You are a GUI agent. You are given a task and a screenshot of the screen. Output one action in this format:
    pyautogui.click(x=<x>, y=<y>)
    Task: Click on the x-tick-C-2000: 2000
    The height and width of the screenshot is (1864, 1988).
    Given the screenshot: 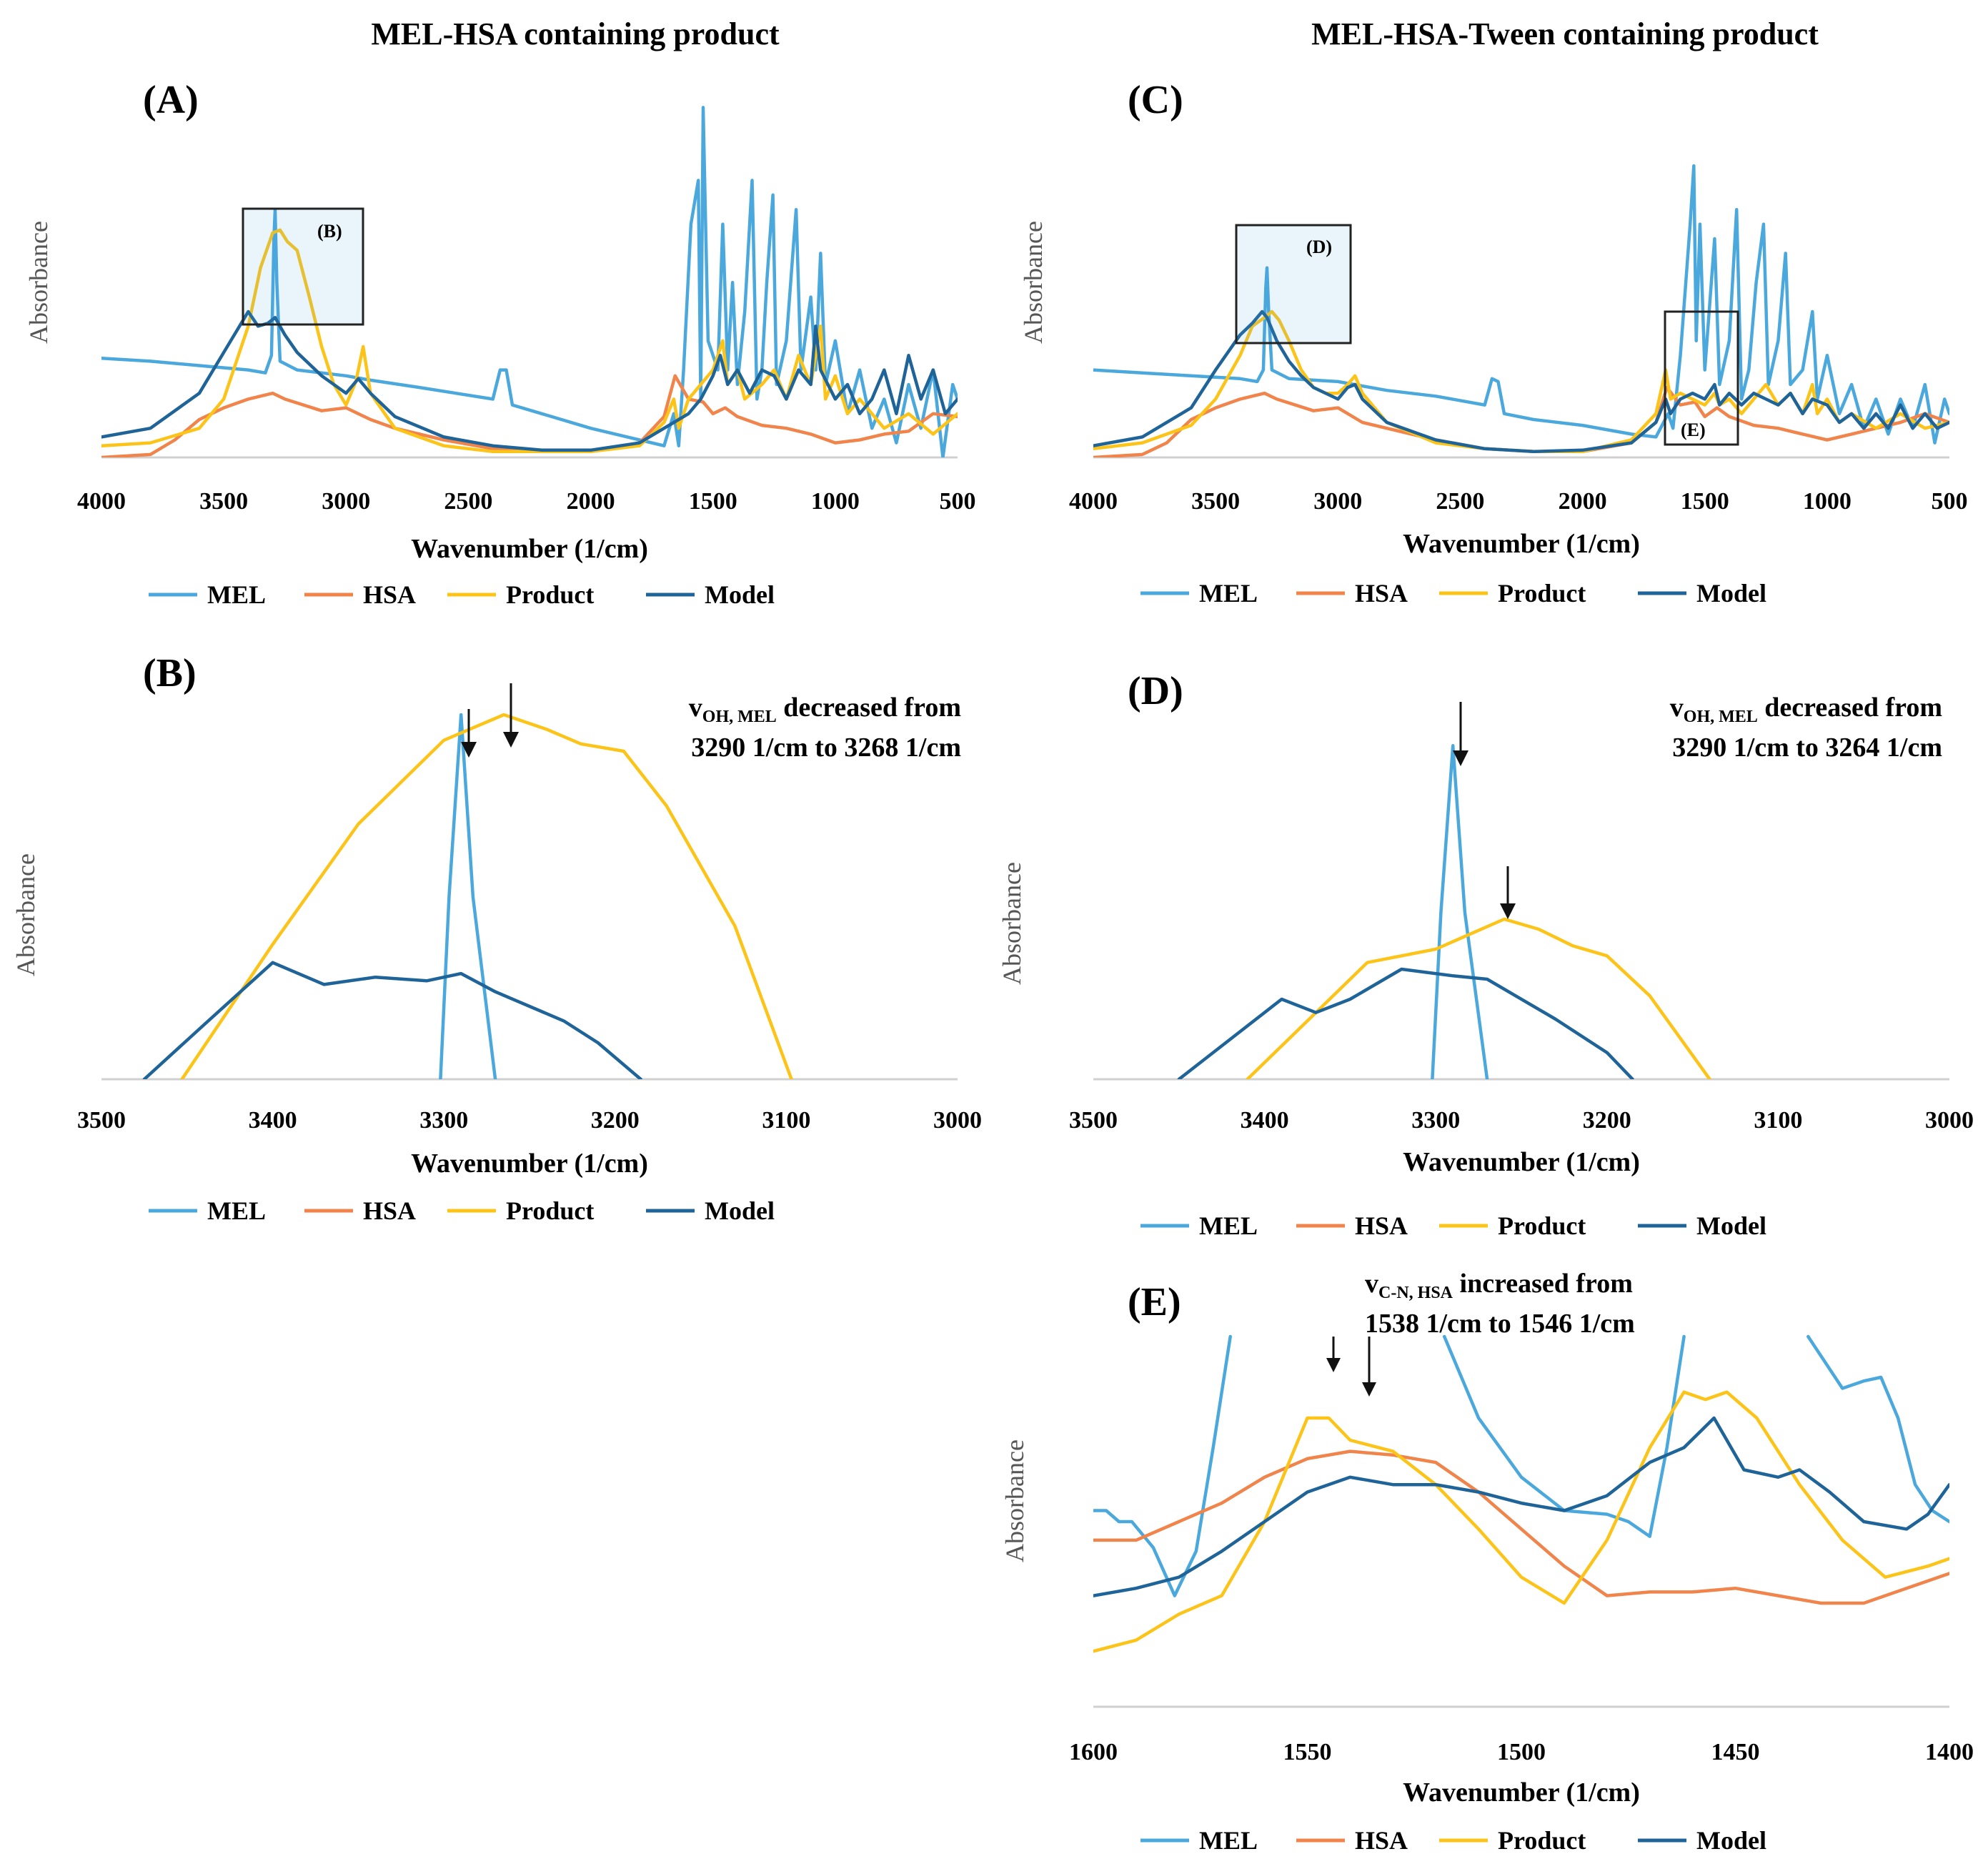 What is the action you would take?
    pyautogui.click(x=1583, y=501)
    